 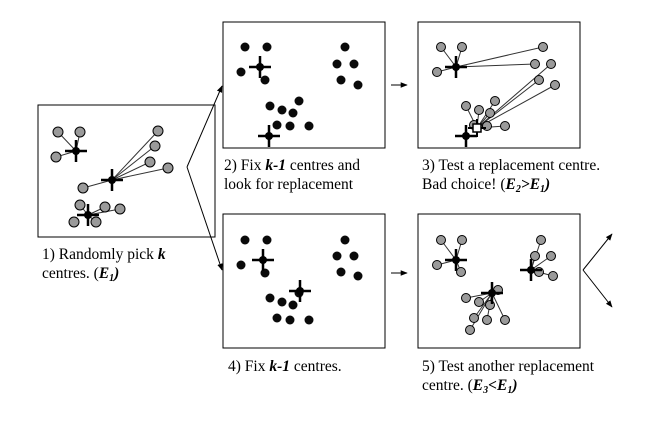 I want to click on caption-operator: >, so click(x=525, y=184).